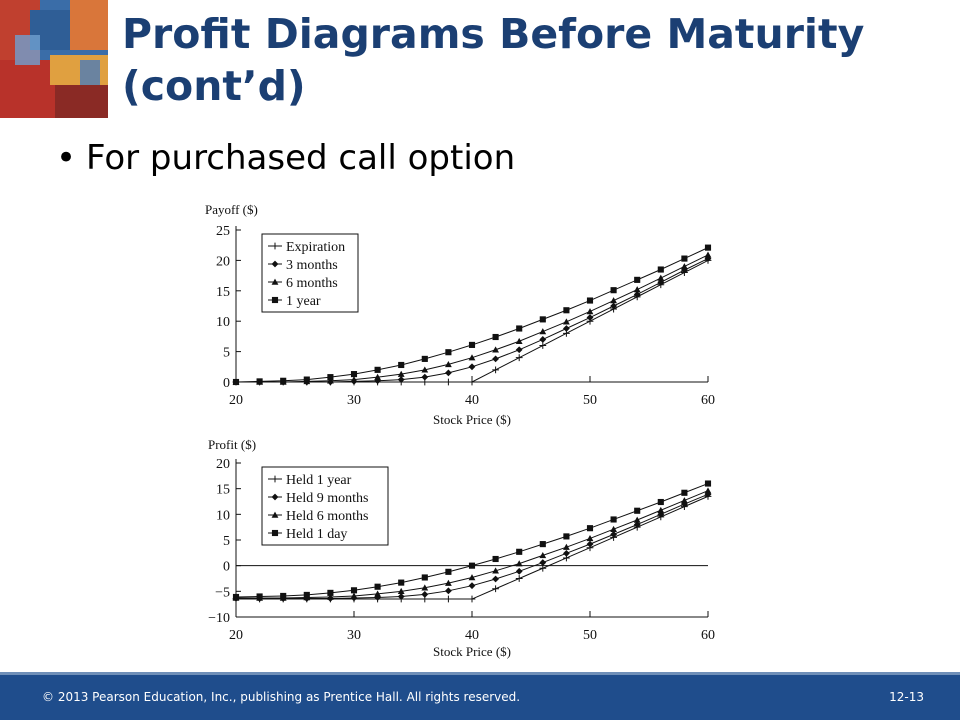  Describe the element at coordinates (493, 34) in the screenshot. I see `slide-title-line1: Profit Diagrams Before Maturity` at that location.